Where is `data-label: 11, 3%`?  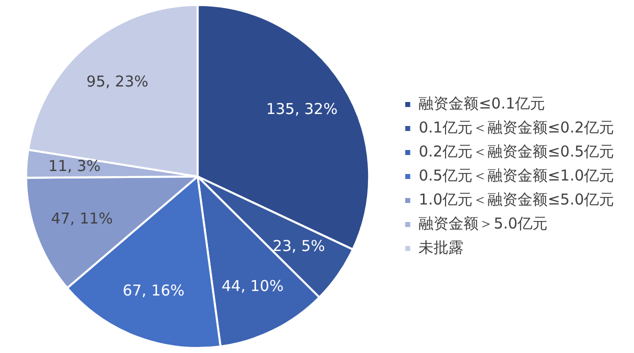 data-label: 11, 3% is located at coordinates (74, 166).